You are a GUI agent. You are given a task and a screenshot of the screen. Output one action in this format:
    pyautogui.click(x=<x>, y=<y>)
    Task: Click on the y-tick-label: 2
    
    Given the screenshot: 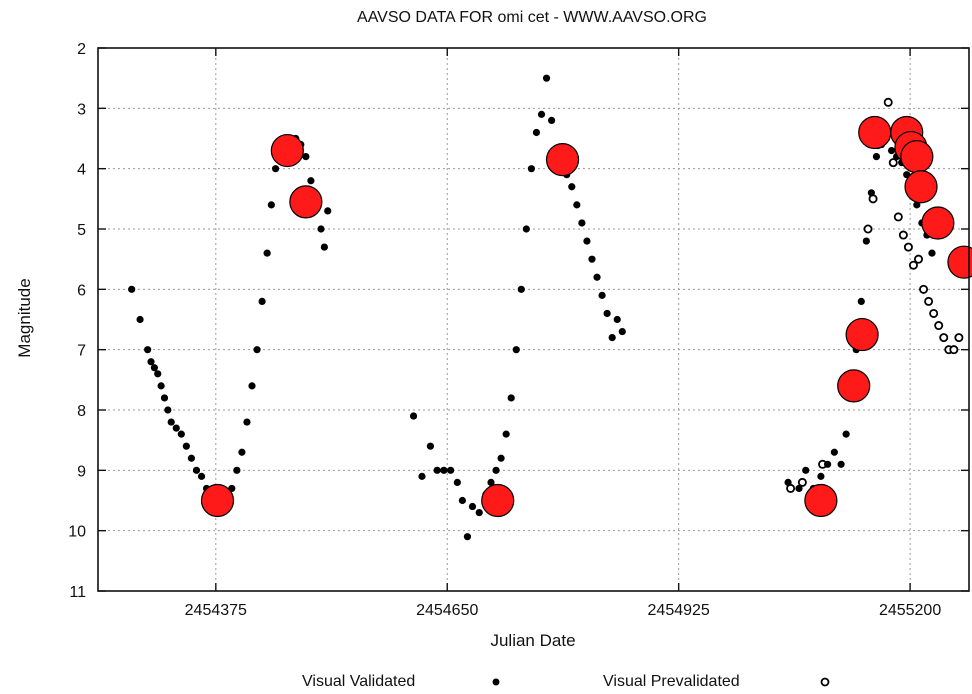 What is the action you would take?
    pyautogui.click(x=81, y=49)
    